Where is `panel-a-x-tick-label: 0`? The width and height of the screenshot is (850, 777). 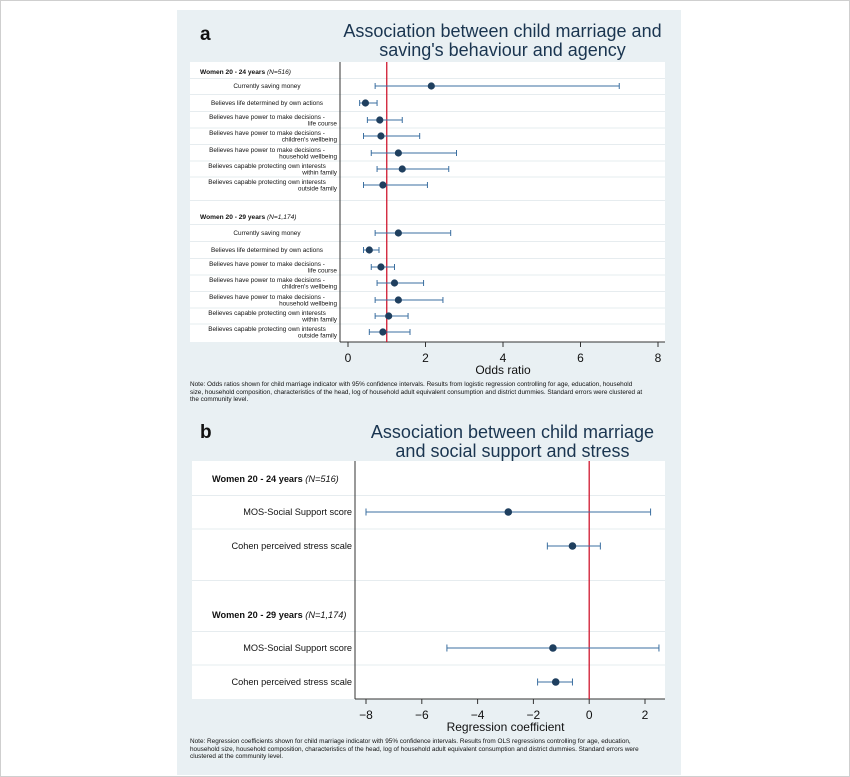 panel-a-x-tick-label: 0 is located at coordinates (348, 358).